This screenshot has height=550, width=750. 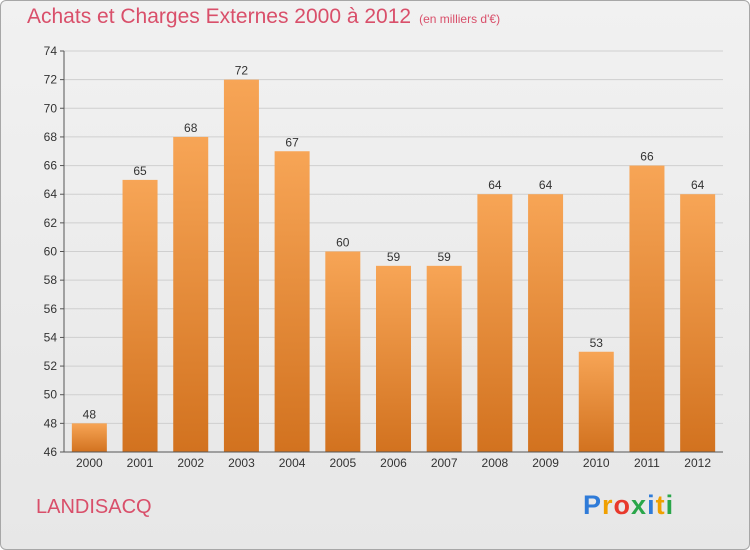 What do you see at coordinates (460, 19) in the screenshot?
I see `chart-unit: (en milliers d'€)` at bounding box center [460, 19].